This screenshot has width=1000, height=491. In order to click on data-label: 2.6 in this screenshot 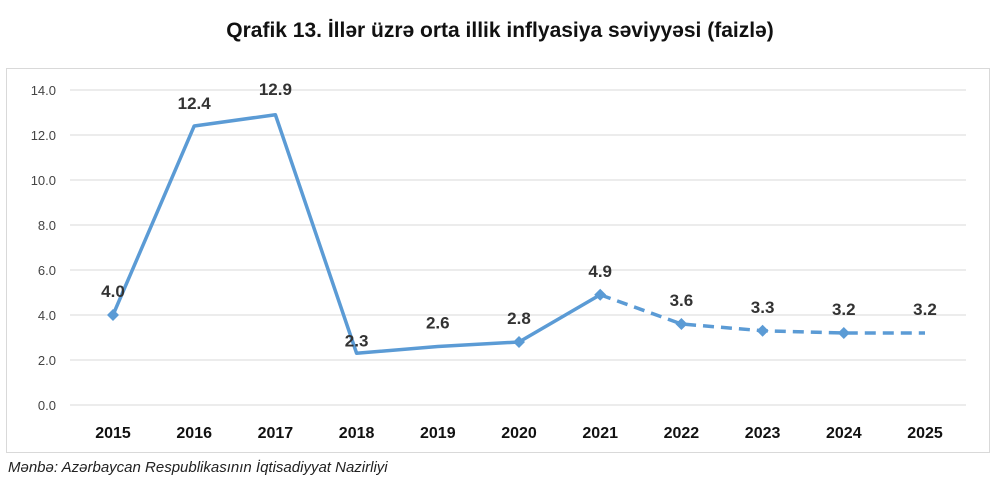, I will do `click(438, 323)`.